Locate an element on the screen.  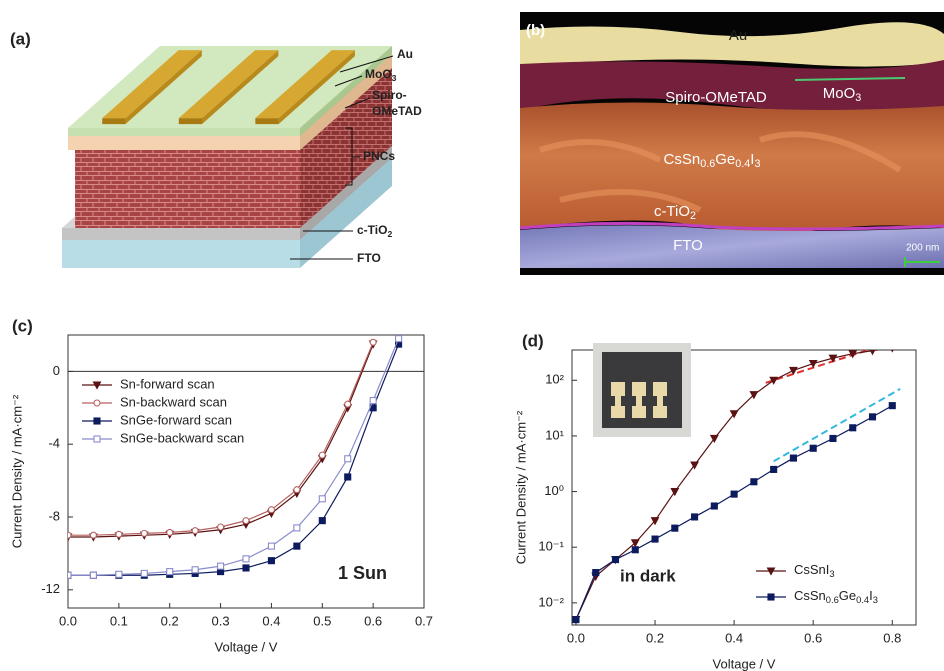
legend-label: SnGe-backward scan is located at coordinates (182, 437).